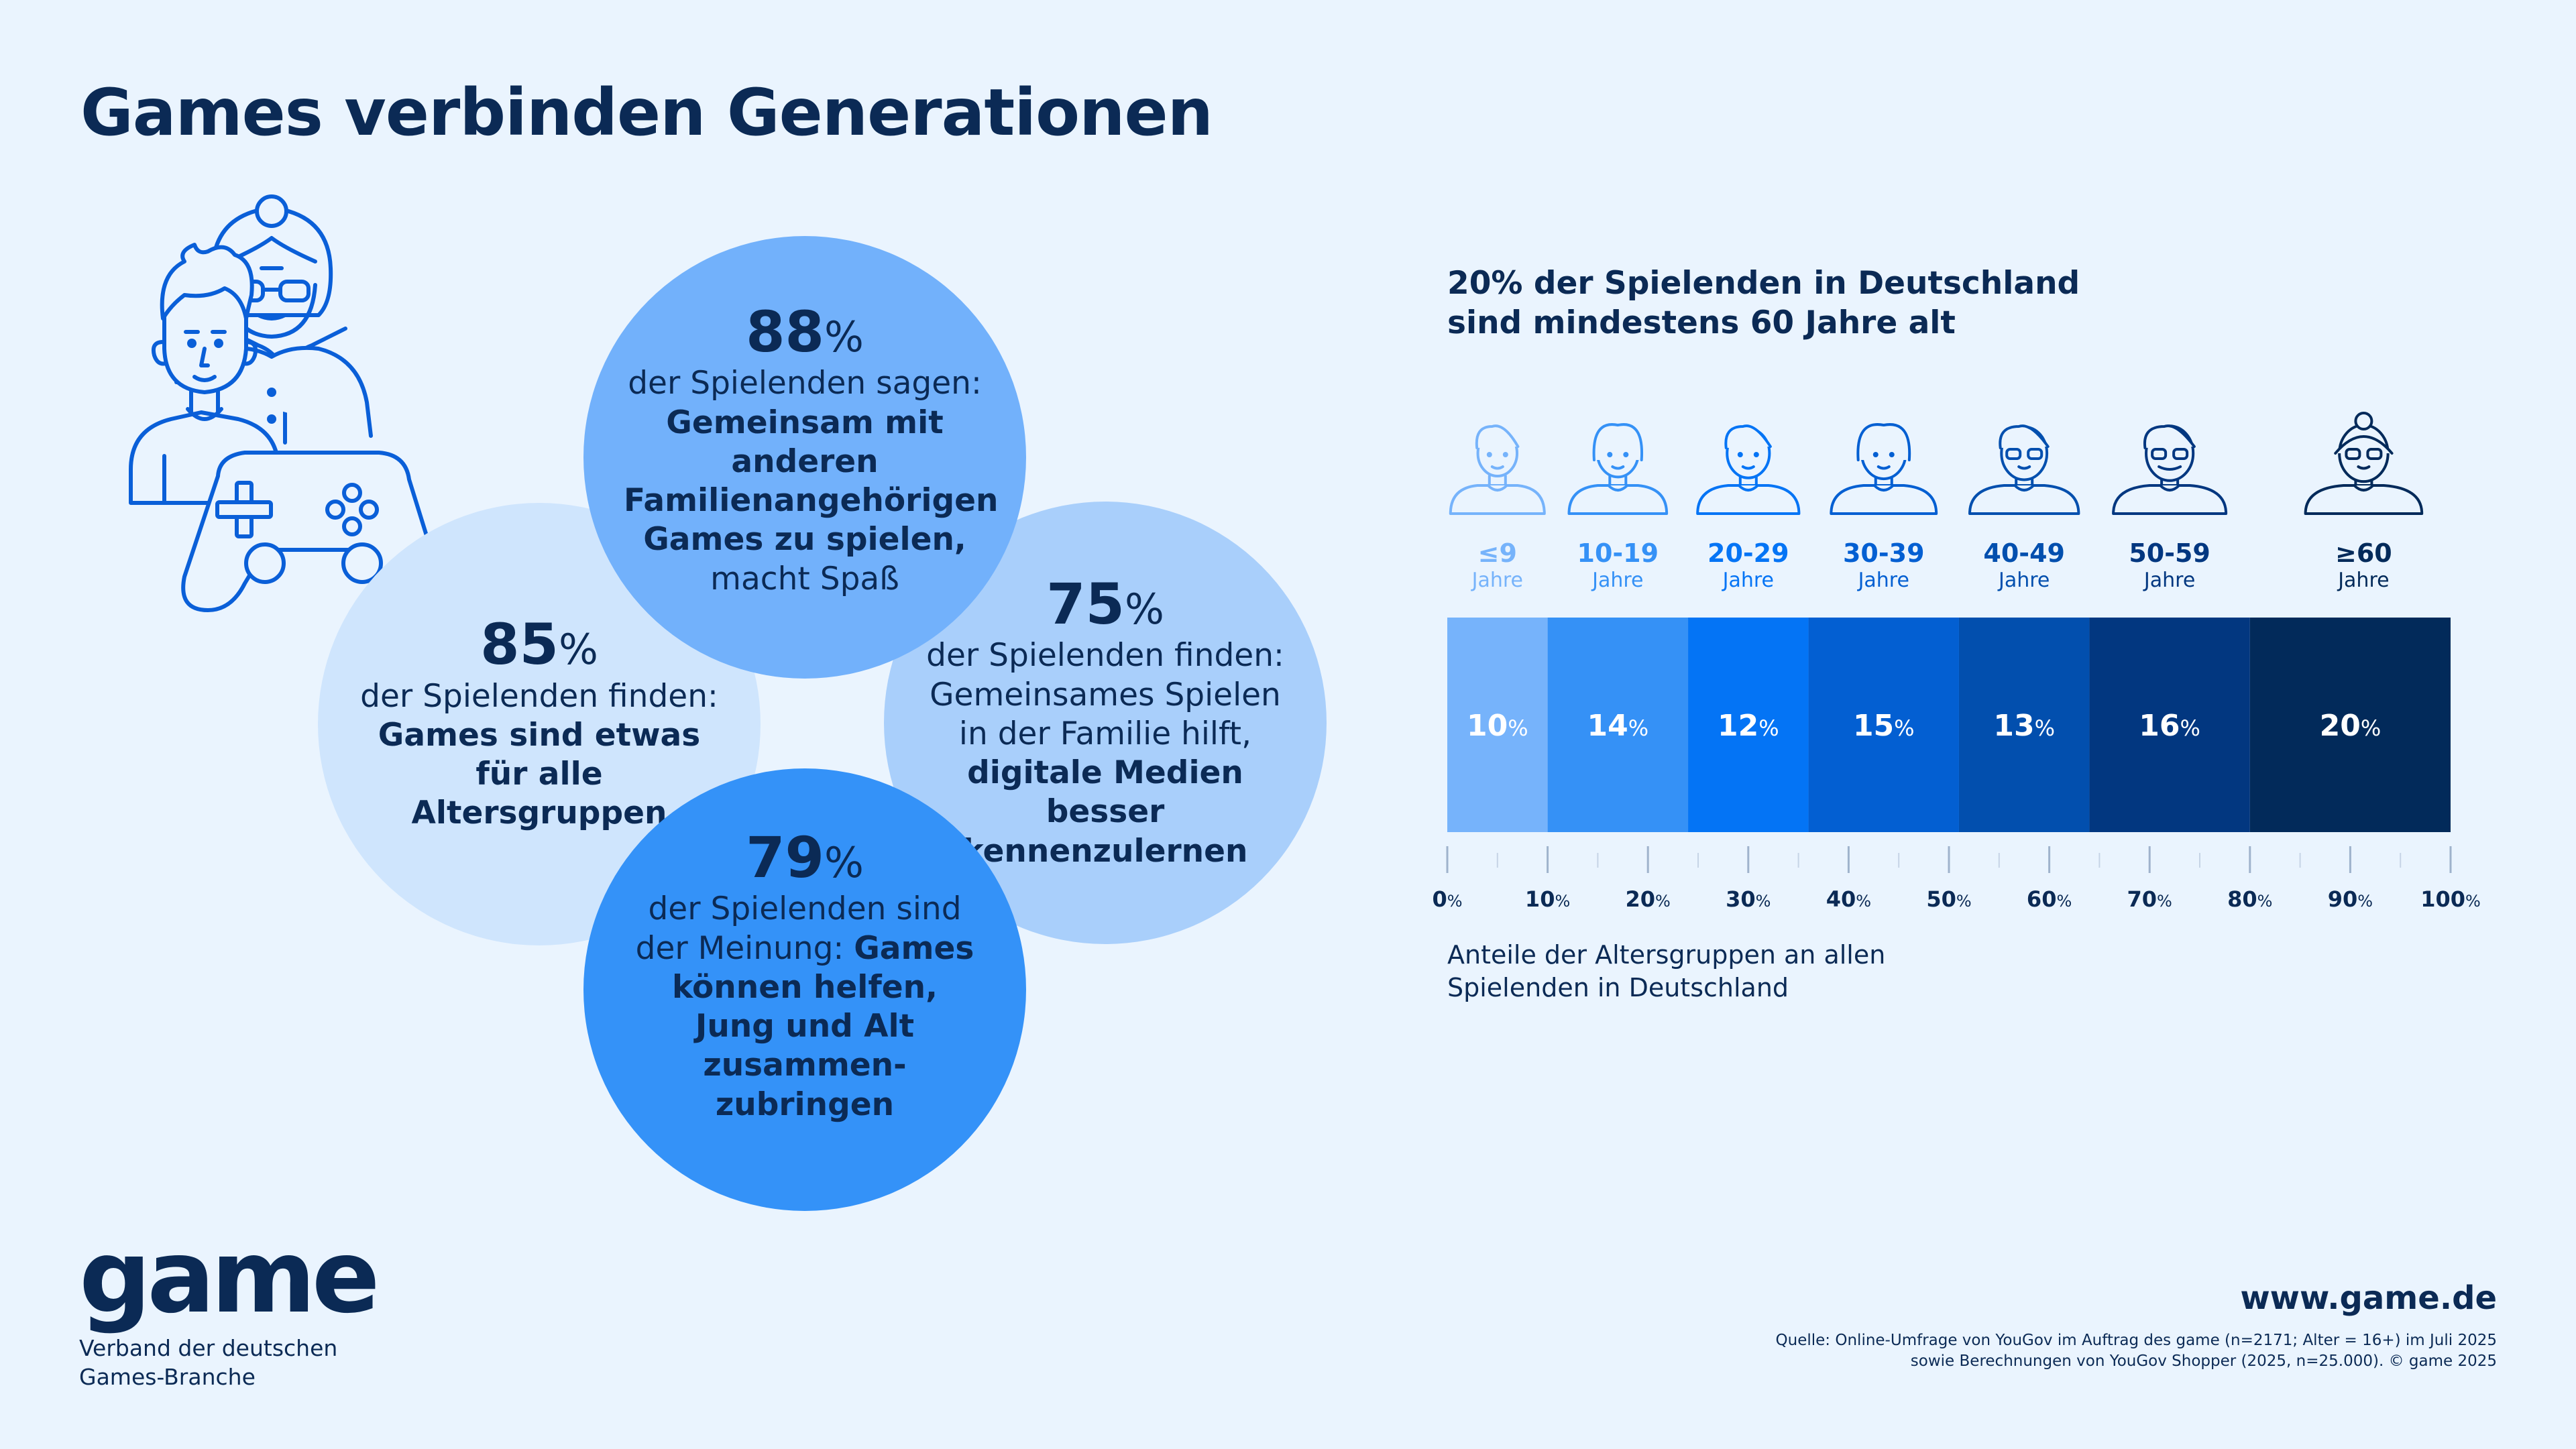 This screenshot has height=1449, width=2576. I want to click on page-title: Games verbinden Generationen, so click(646, 113).